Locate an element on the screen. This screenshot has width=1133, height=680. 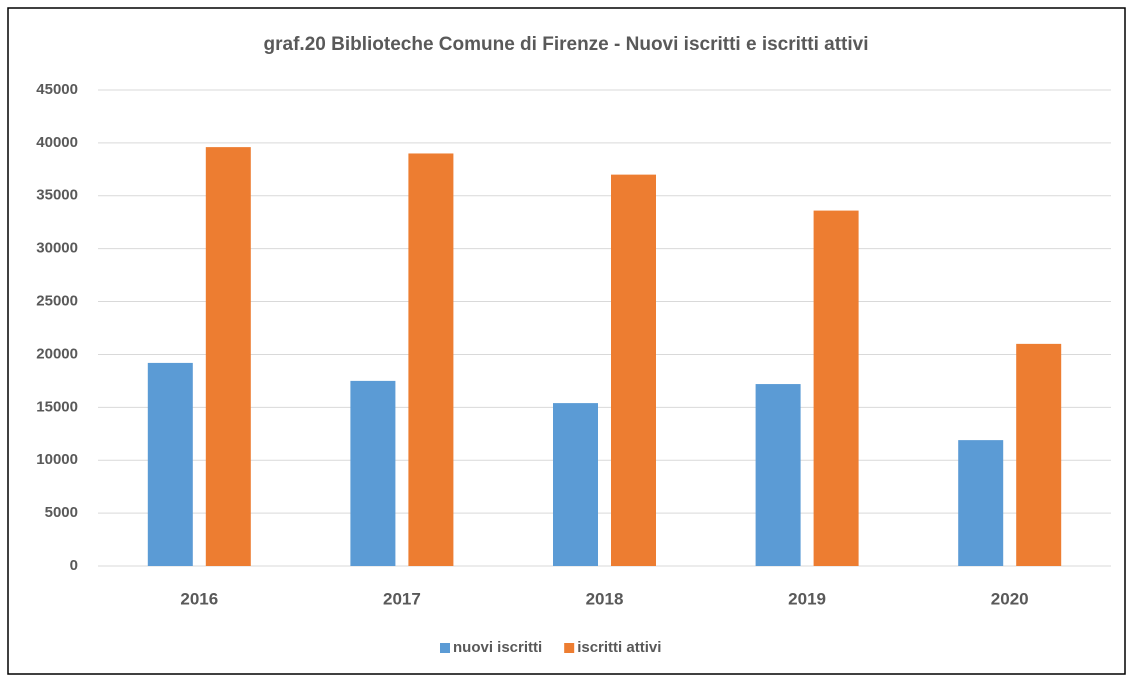
x-tick-label: 2018 is located at coordinates (605, 598).